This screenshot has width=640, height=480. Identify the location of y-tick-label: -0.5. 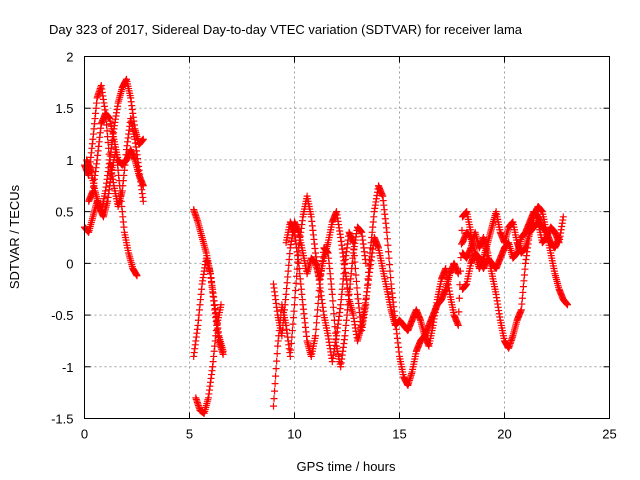
(62, 315).